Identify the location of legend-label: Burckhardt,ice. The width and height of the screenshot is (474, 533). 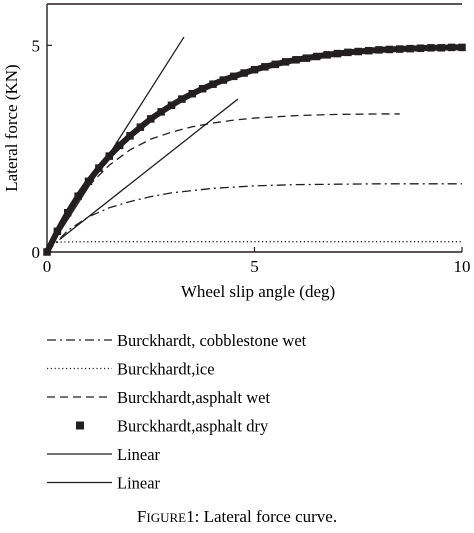
(166, 369).